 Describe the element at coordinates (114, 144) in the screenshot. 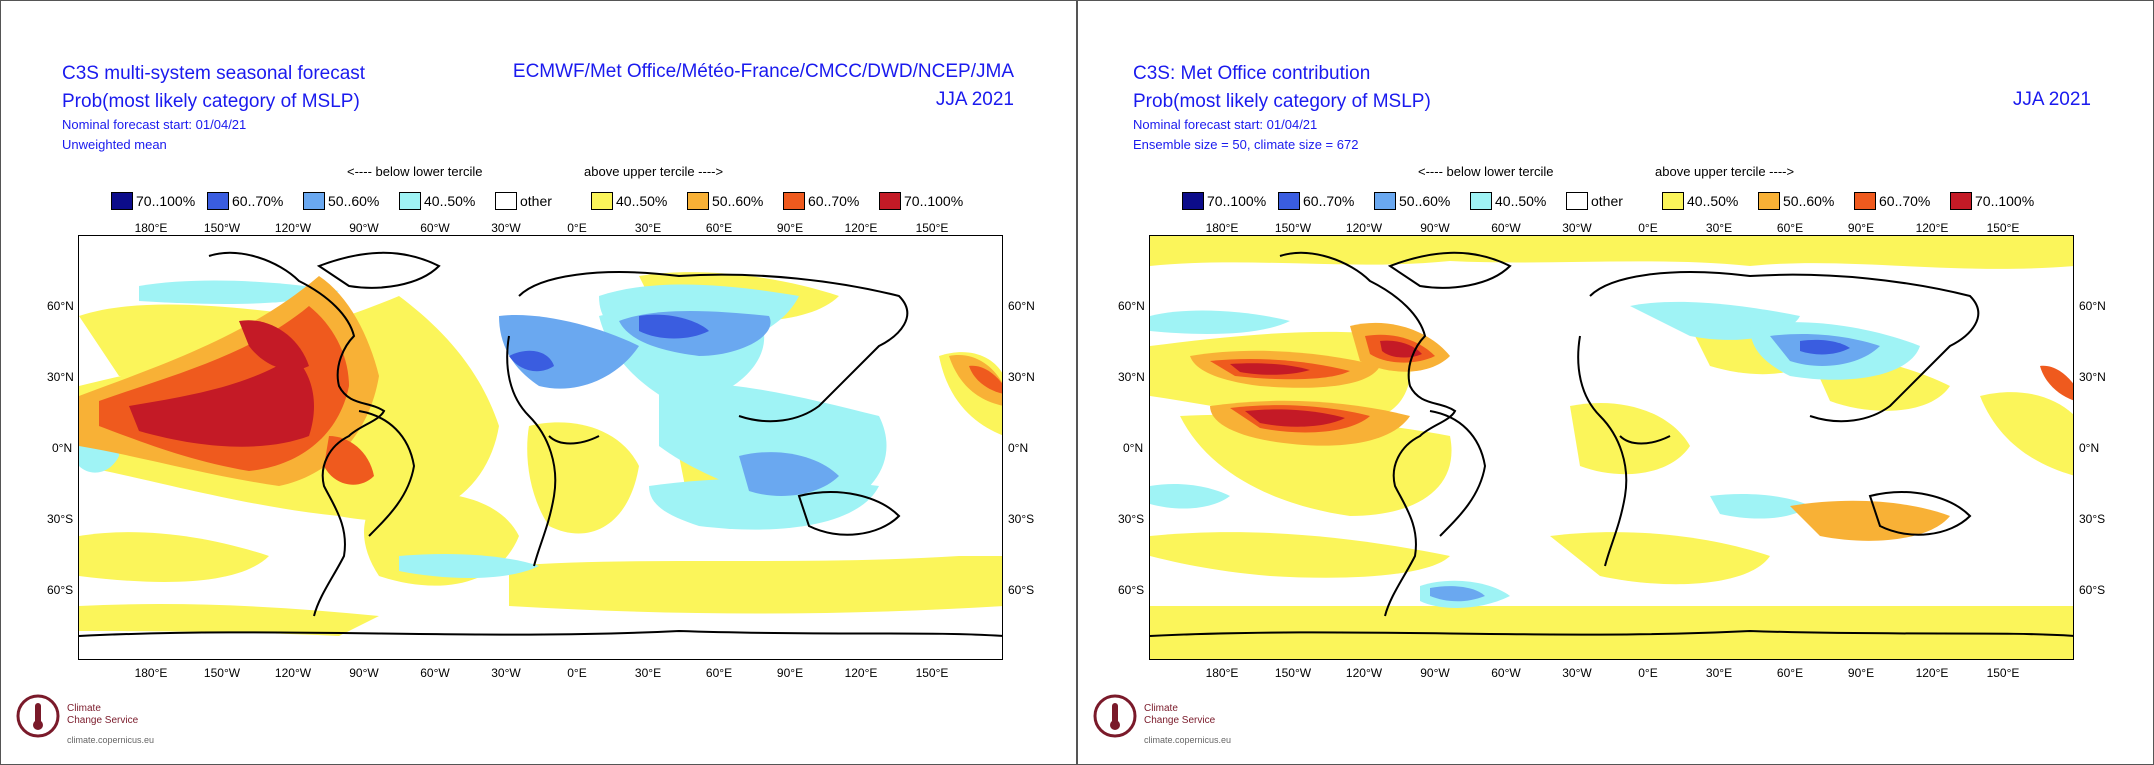

I see `panel-subtitle: Unweighted mean` at that location.